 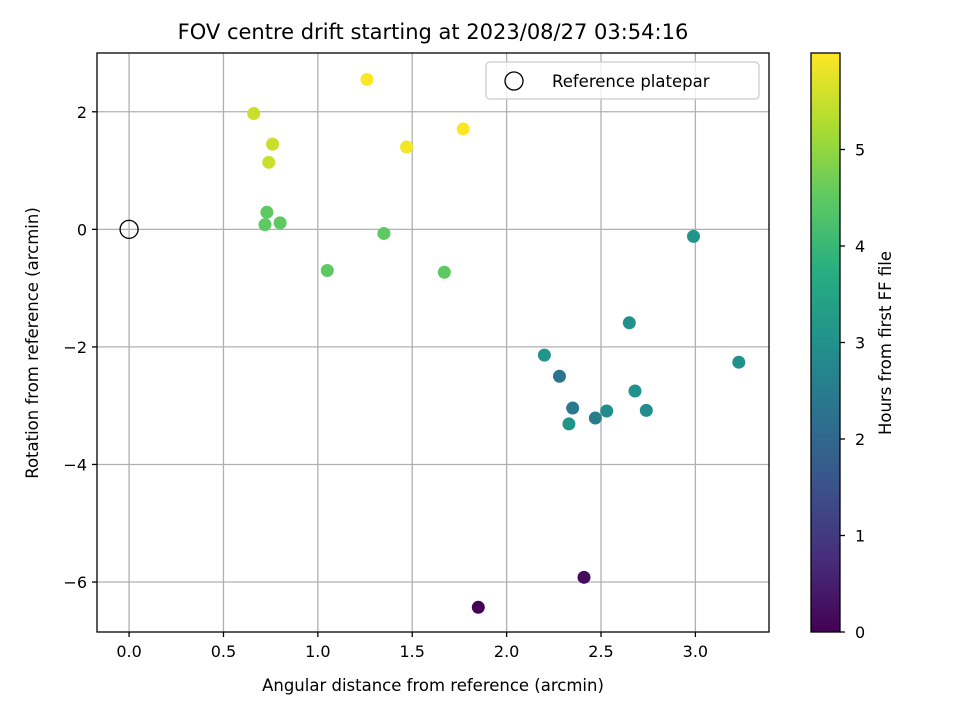 What do you see at coordinates (75, 347) in the screenshot?
I see `y-tick-label: −2` at bounding box center [75, 347].